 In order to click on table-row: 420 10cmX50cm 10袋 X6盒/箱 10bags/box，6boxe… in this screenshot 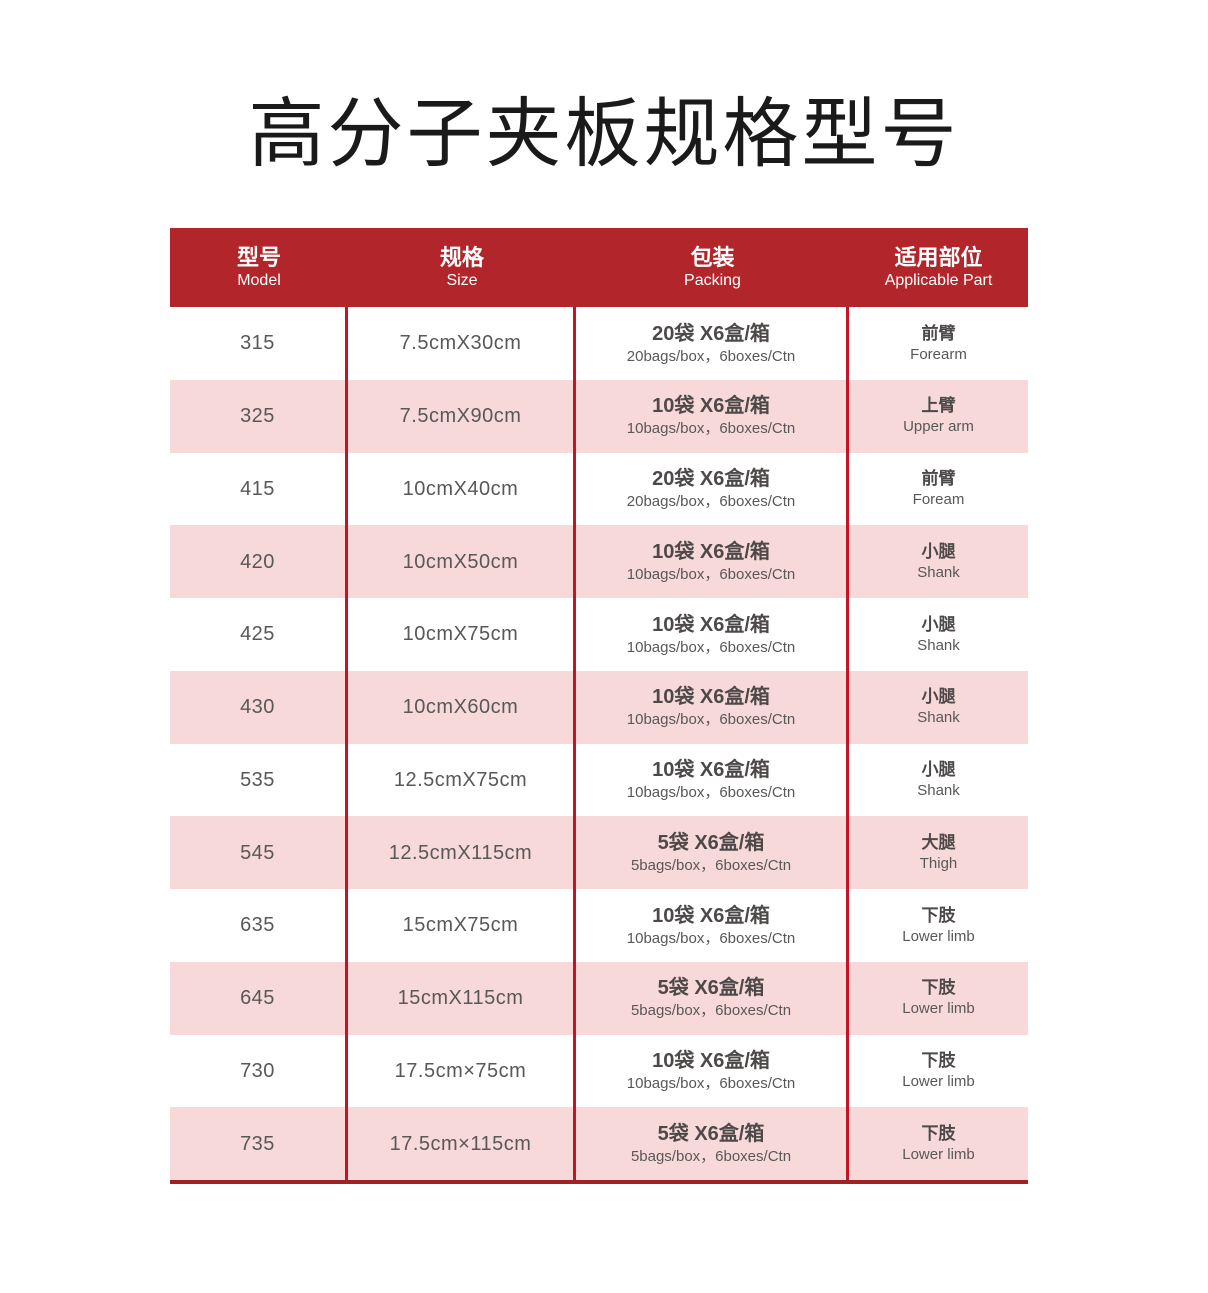, I will do `click(599, 561)`.